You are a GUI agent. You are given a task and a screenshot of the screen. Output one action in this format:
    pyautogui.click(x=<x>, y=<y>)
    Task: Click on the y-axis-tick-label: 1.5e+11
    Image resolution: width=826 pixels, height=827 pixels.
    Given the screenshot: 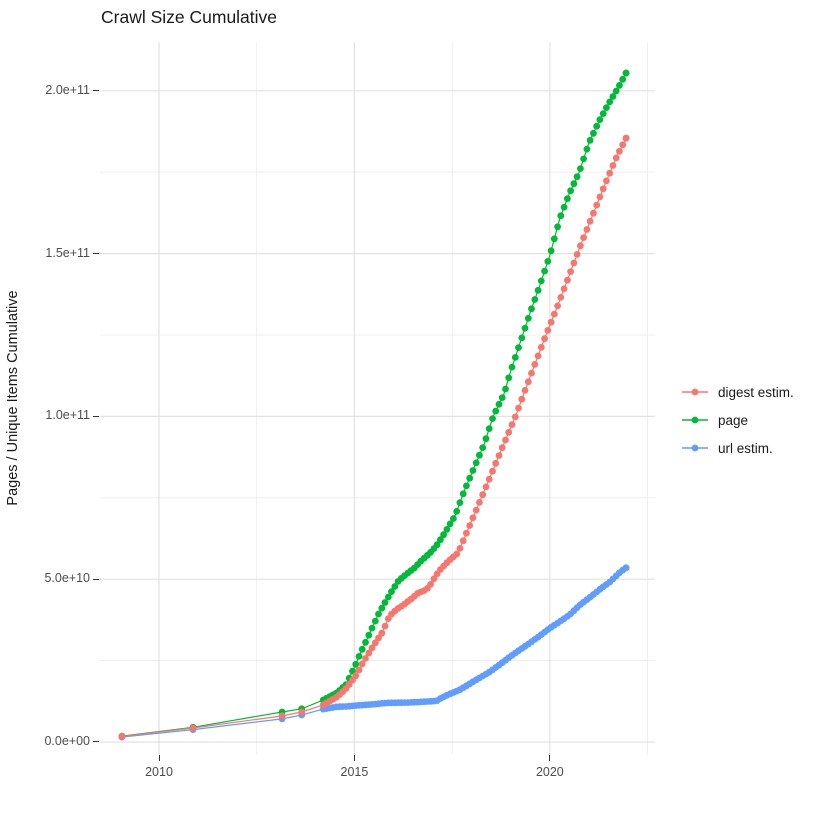 What is the action you would take?
    pyautogui.click(x=67, y=252)
    